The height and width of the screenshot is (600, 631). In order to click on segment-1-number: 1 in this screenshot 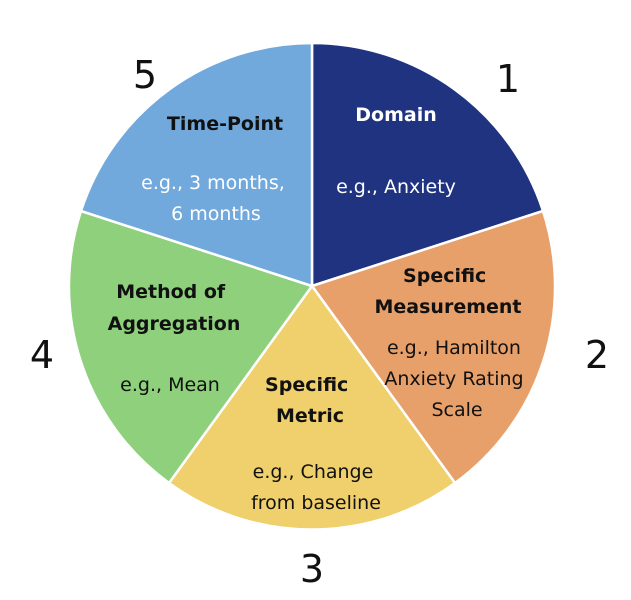, I will do `click(508, 79)`.